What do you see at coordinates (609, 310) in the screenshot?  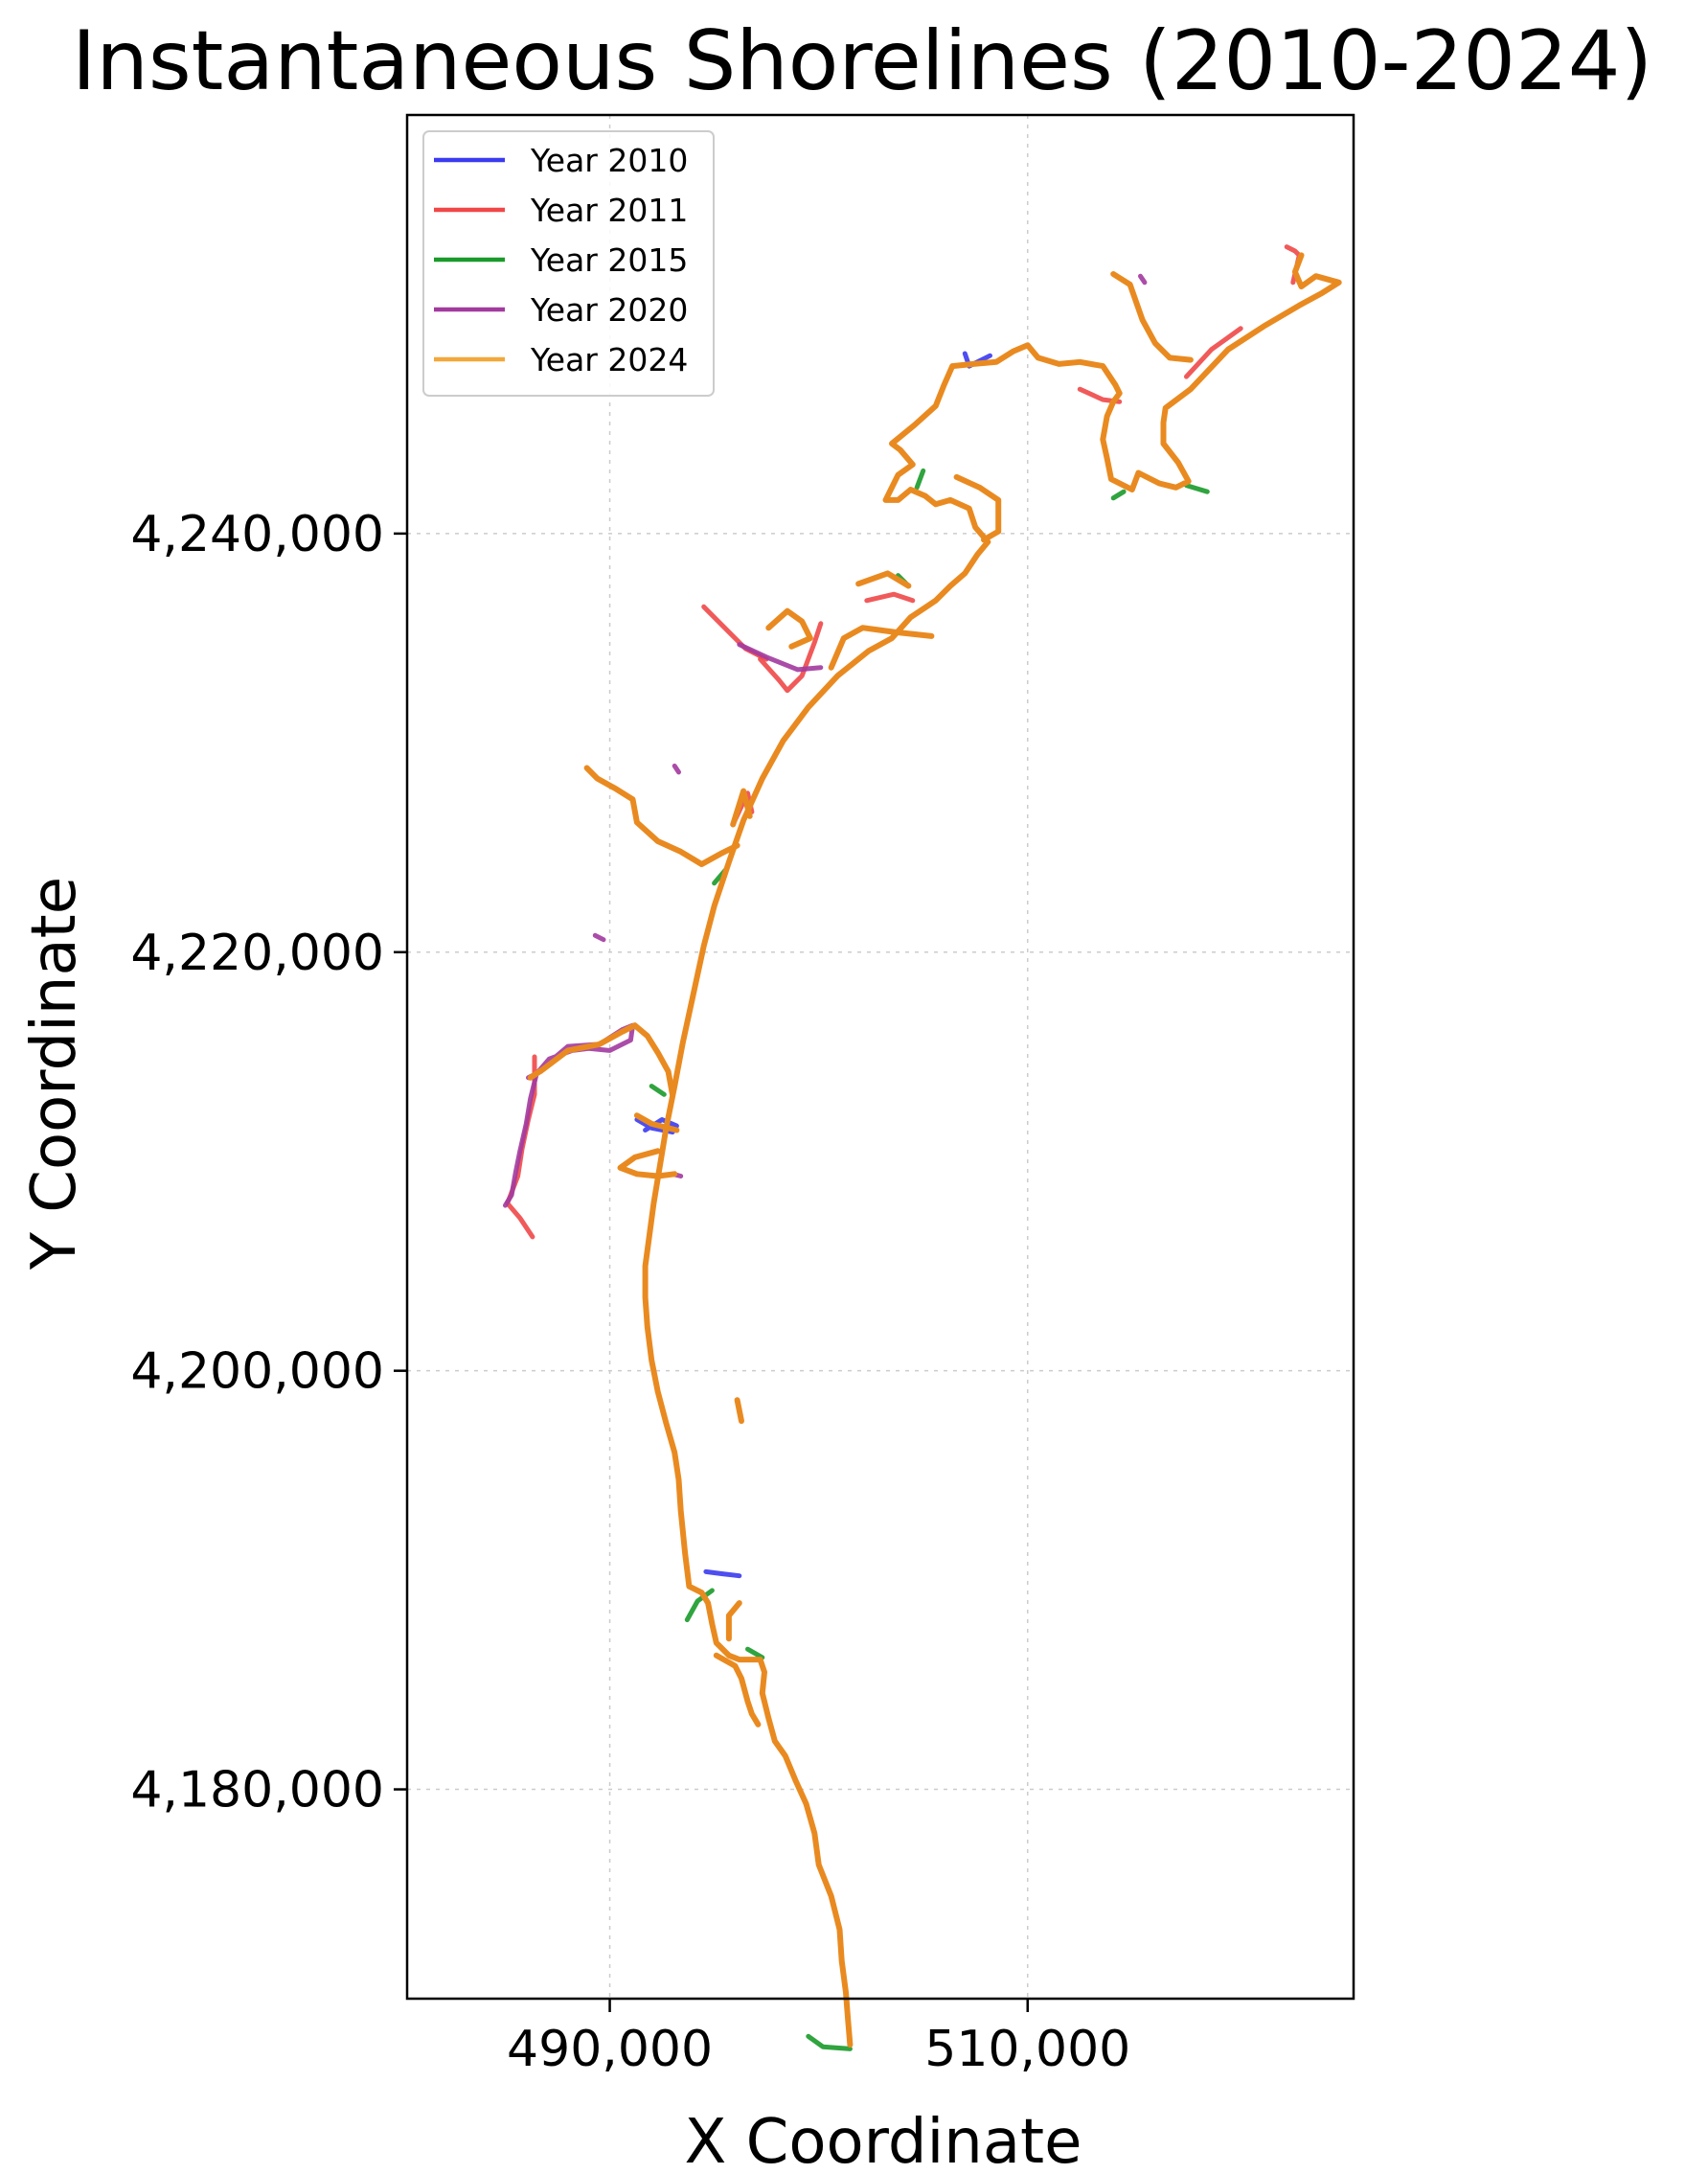 I see `legend-label-year-2020: Year 2020` at bounding box center [609, 310].